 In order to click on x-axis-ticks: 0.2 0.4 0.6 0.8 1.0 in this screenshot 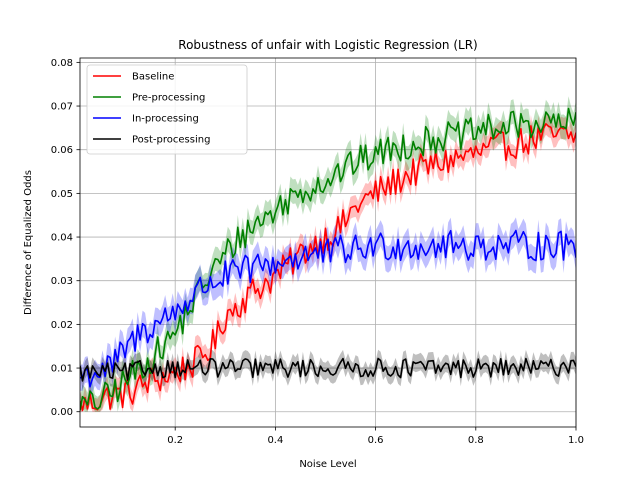, I will do `click(375, 436)`.